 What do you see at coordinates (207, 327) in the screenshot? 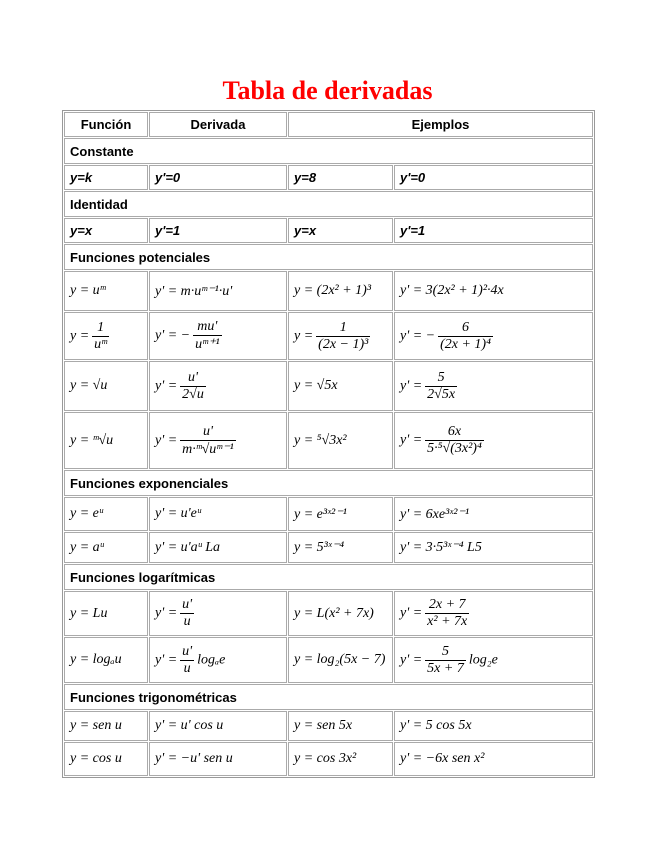
I see `numerator: mu'` at bounding box center [207, 327].